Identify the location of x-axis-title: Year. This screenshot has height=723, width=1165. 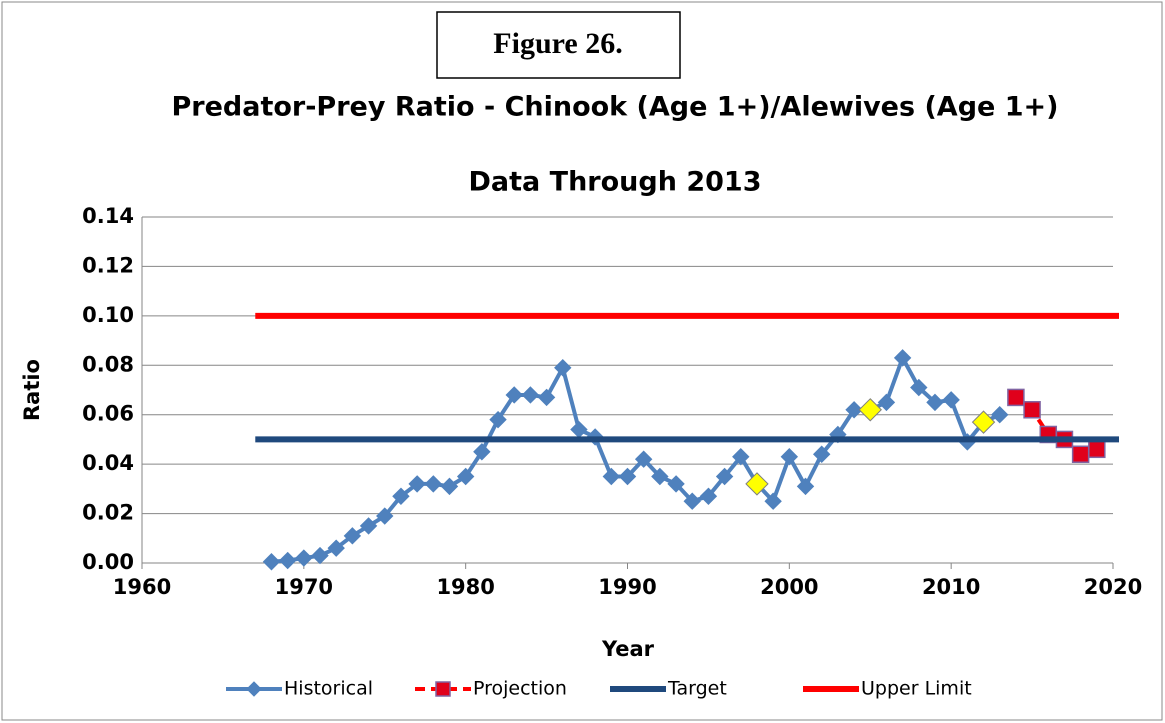
(628, 649).